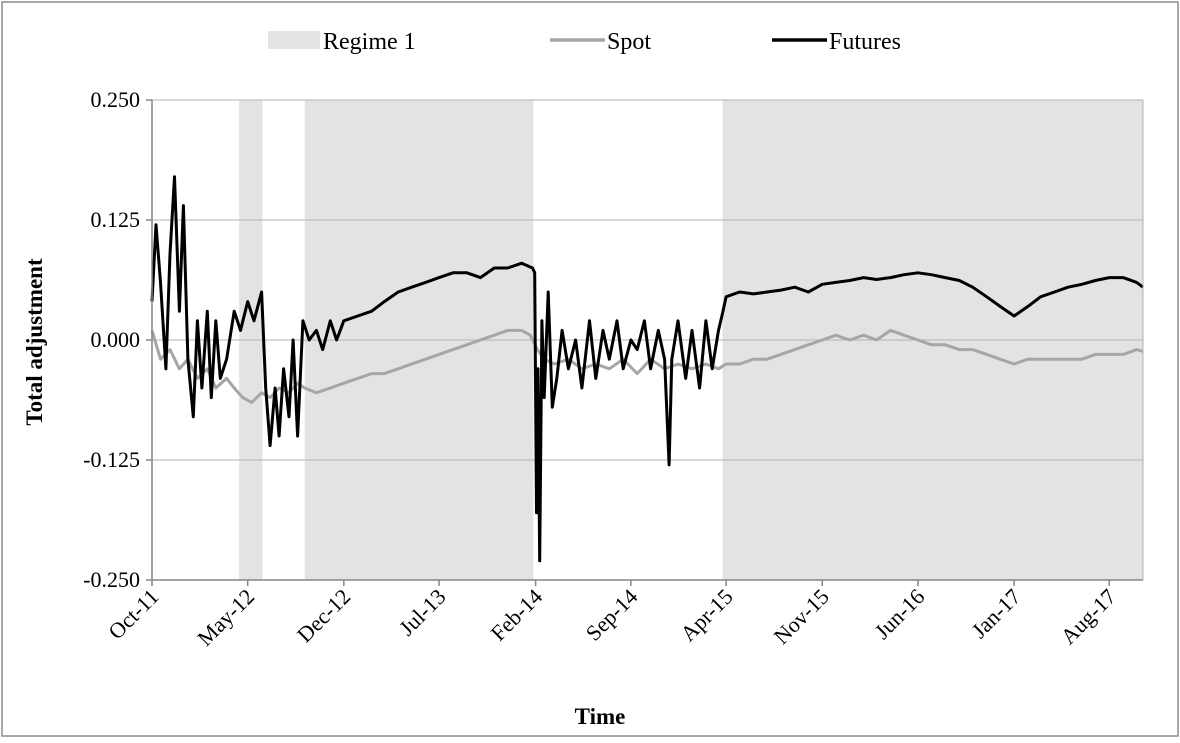  I want to click on y-tick-label: 0.250, so click(116, 99).